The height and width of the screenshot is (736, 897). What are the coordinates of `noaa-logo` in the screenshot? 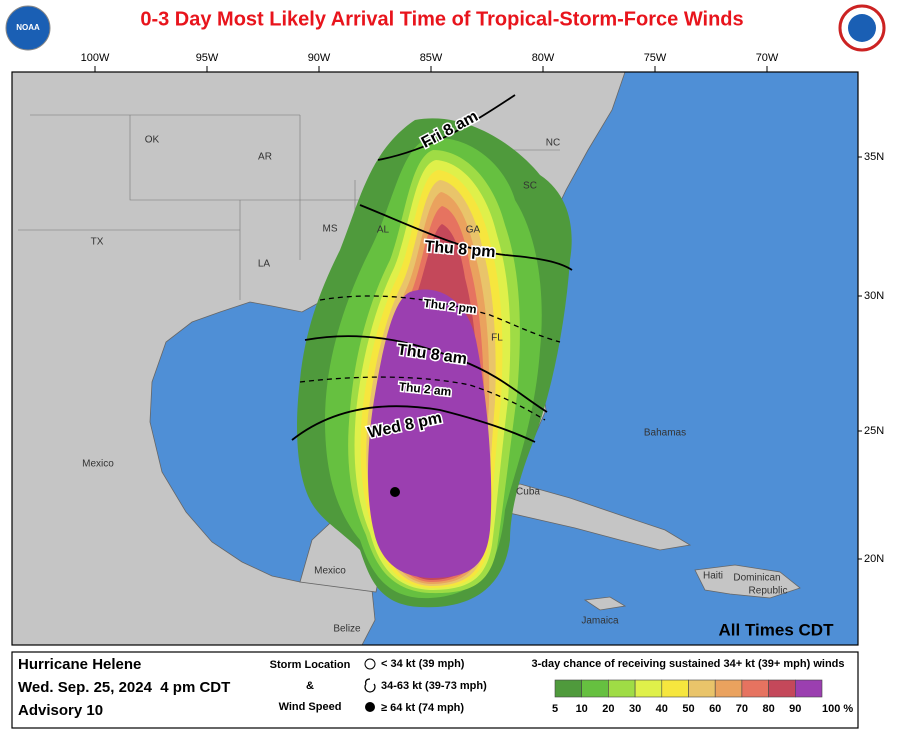 It's located at (28, 28).